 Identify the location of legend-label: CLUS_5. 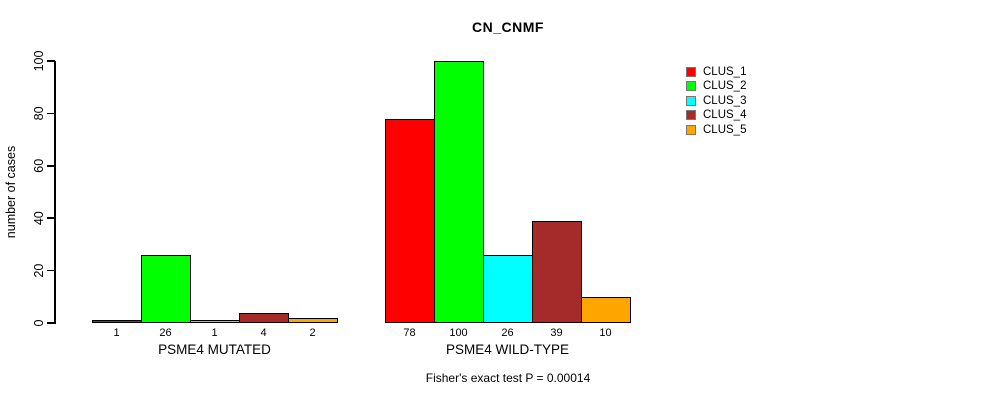
(725, 129).